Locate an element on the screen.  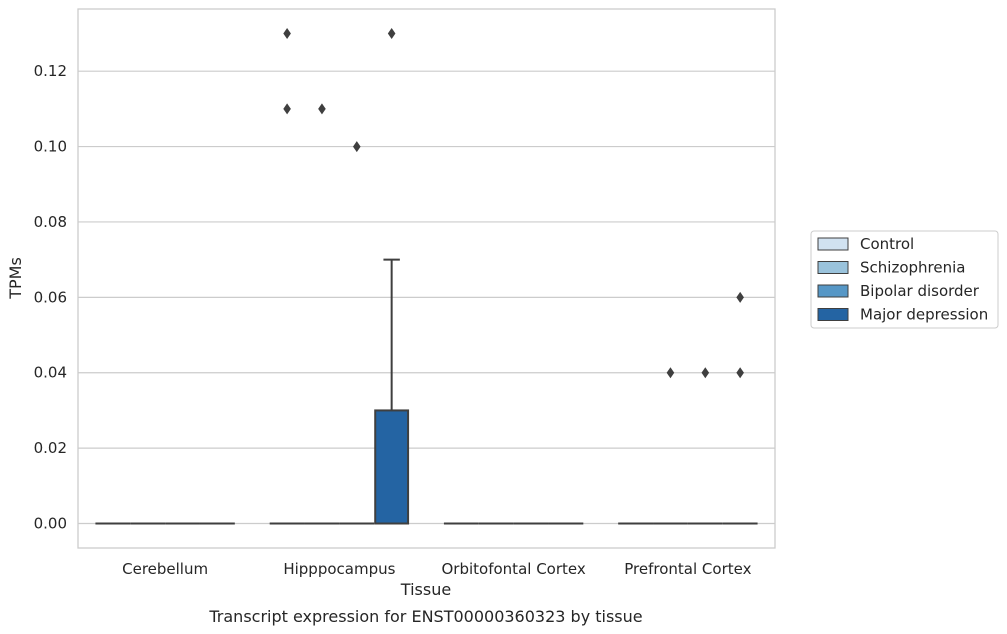
y-tick-label: 0.00 is located at coordinates (50, 524).